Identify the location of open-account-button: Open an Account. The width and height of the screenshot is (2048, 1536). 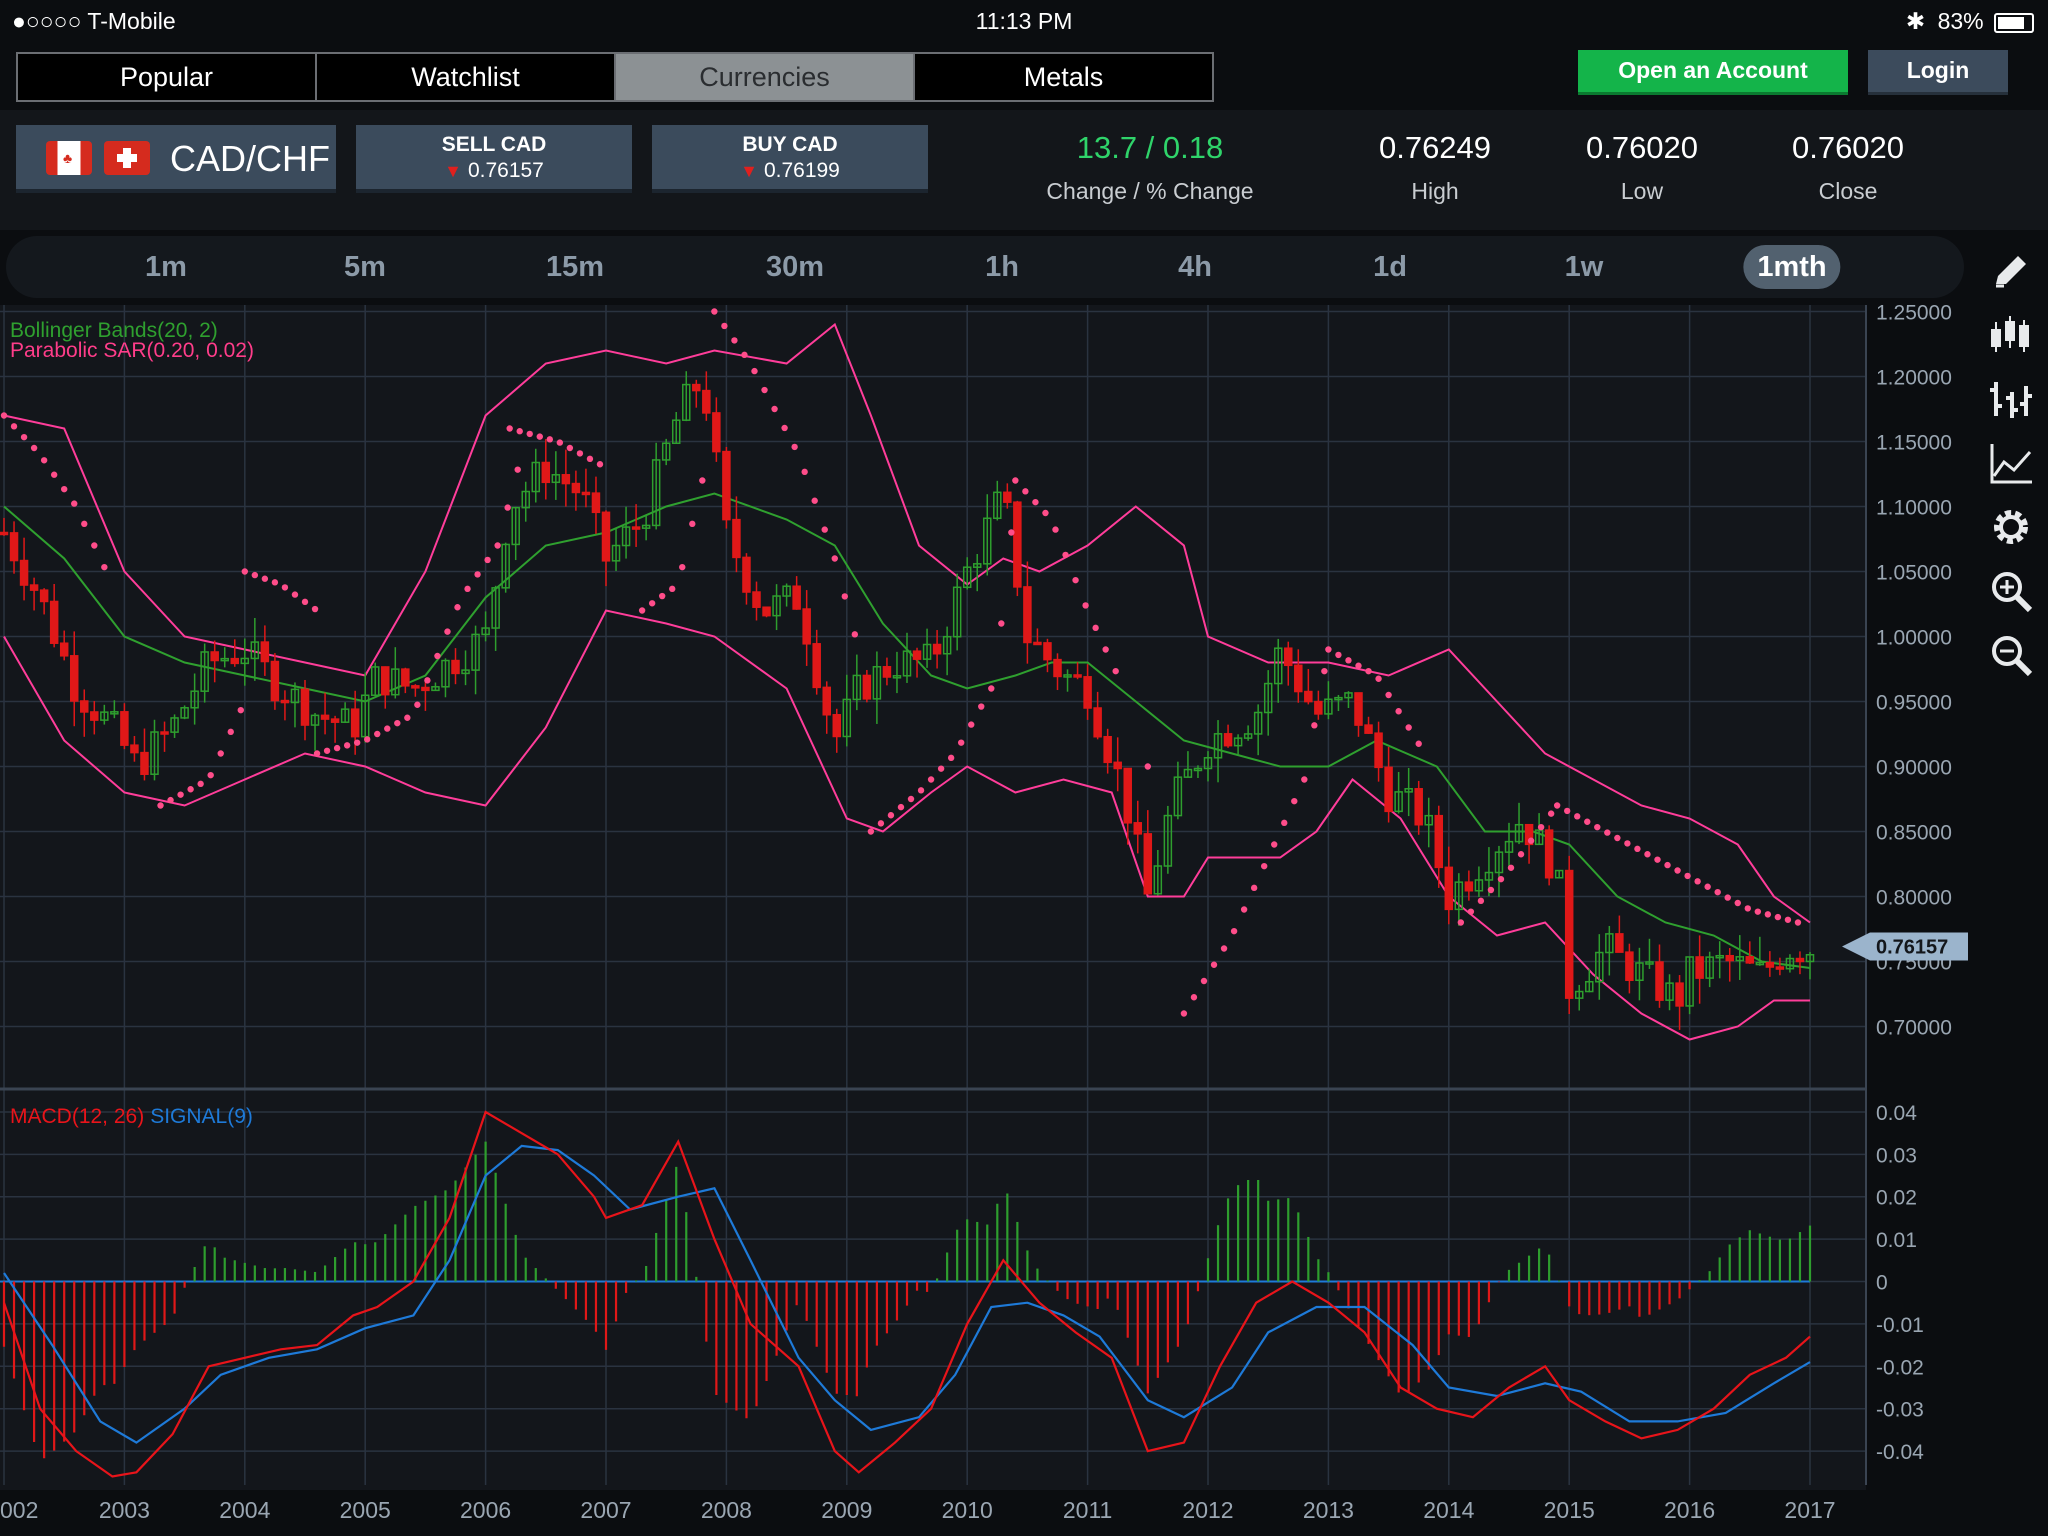
(1713, 71).